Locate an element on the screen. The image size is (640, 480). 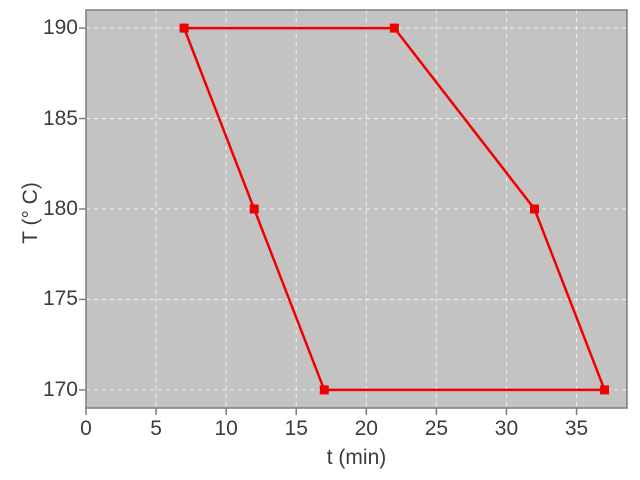
y-tick-label: 180 is located at coordinates (60, 208).